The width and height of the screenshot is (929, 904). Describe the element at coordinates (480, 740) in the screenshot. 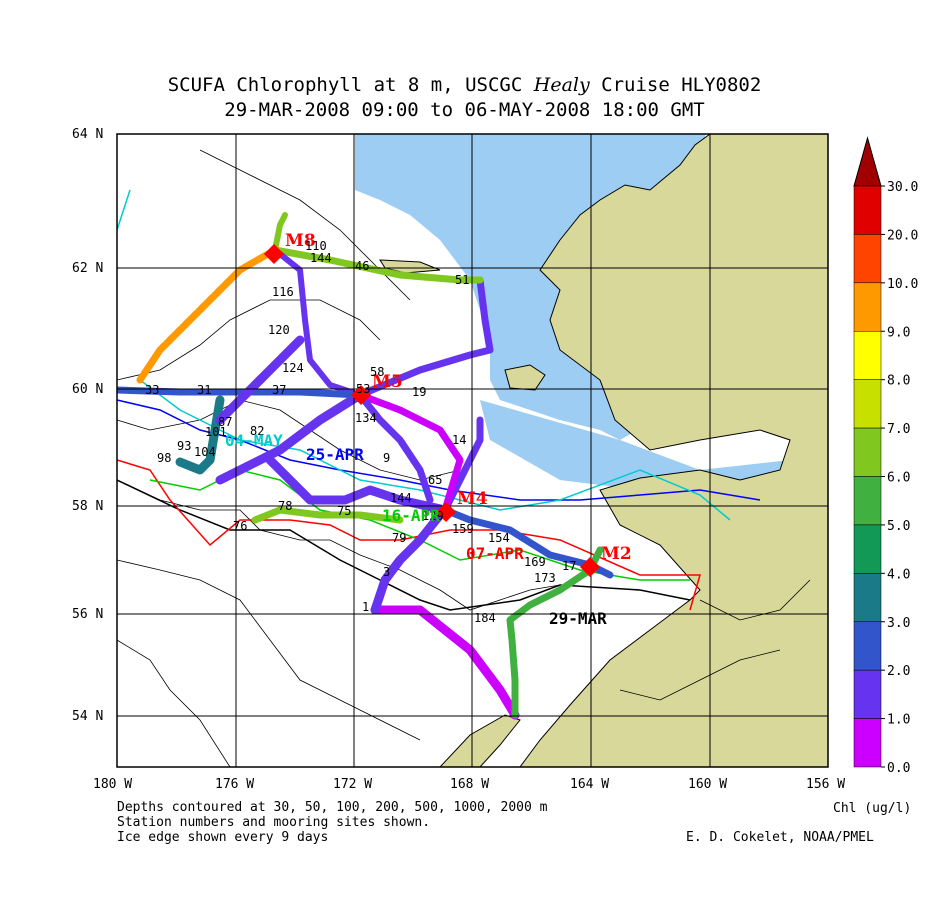

I see `alaska-peninsula-tip` at that location.